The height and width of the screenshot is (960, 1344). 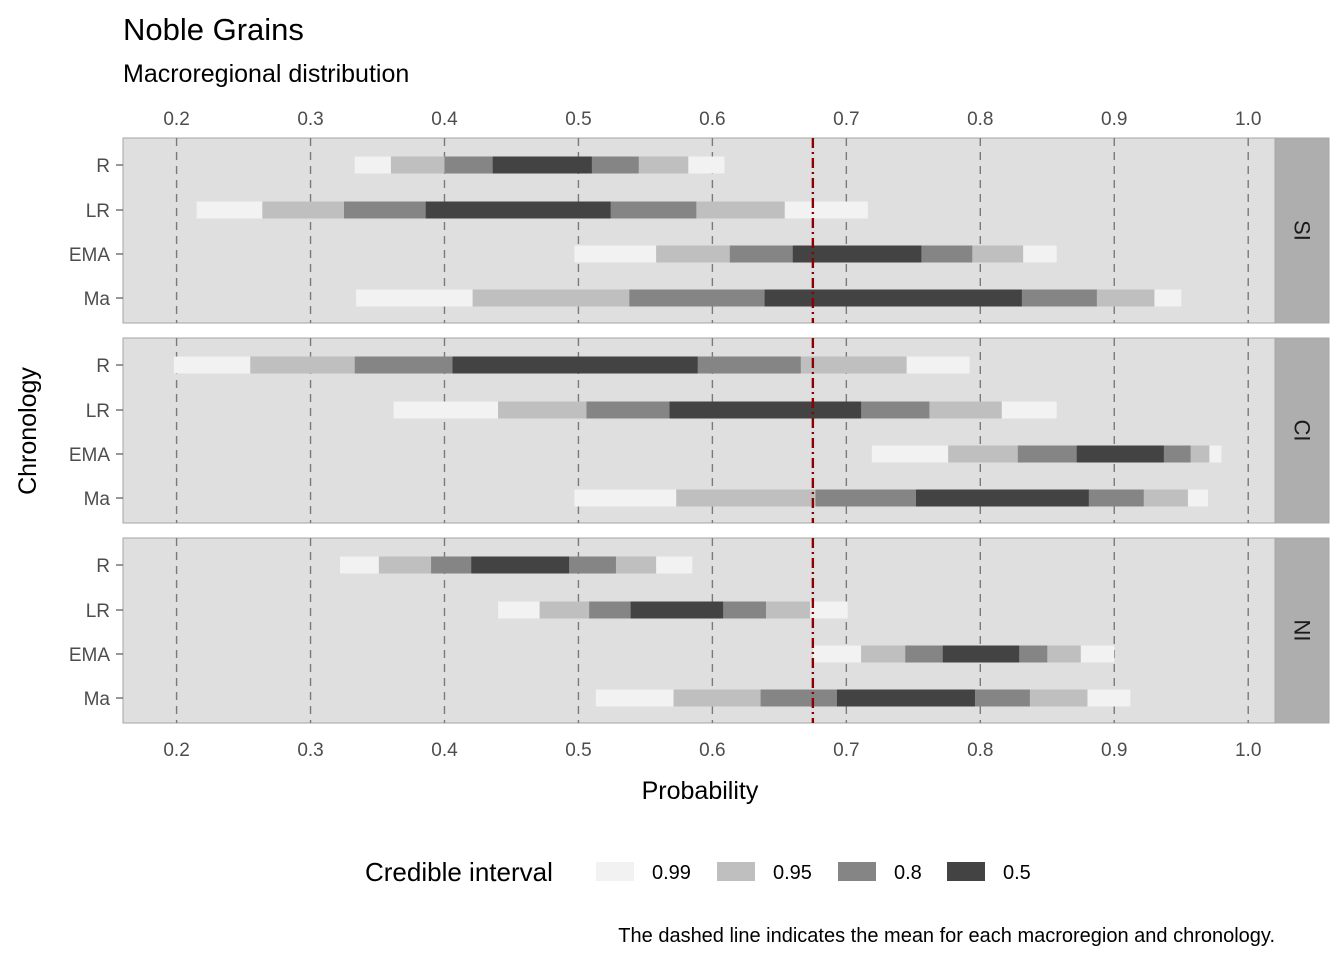 What do you see at coordinates (310, 750) in the screenshot?
I see `x-tick-label: 0.3` at bounding box center [310, 750].